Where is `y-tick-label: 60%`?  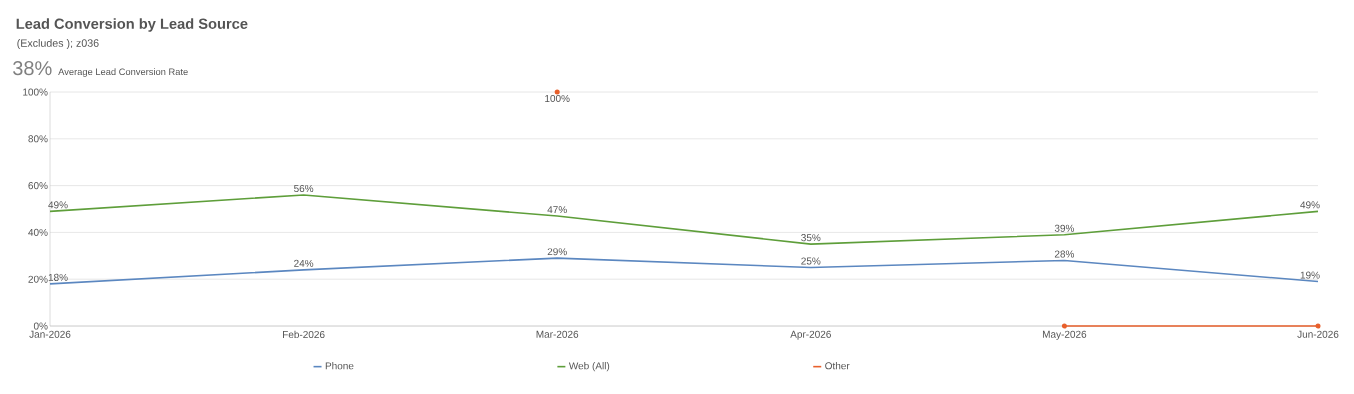
y-tick-label: 60% is located at coordinates (38, 186).